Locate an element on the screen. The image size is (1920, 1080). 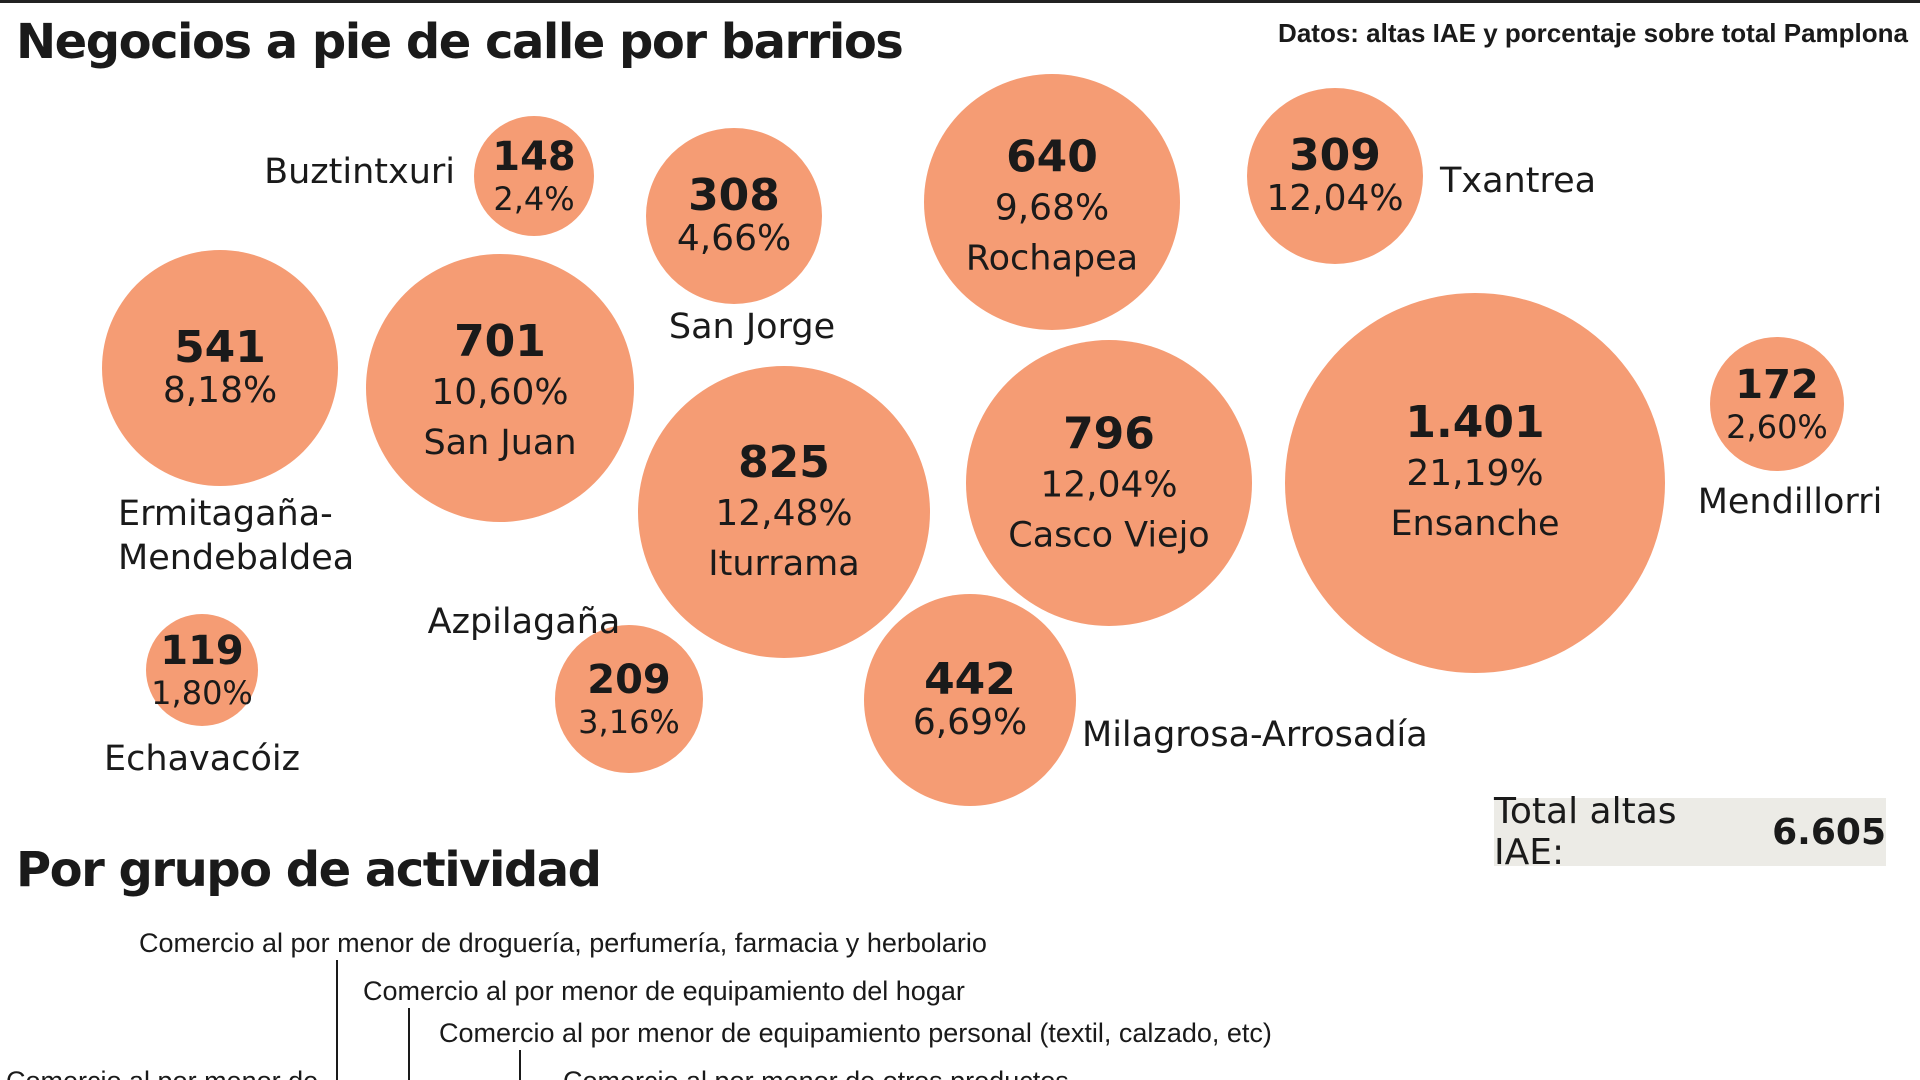
bubble-percent: 2,4% is located at coordinates (533, 199).